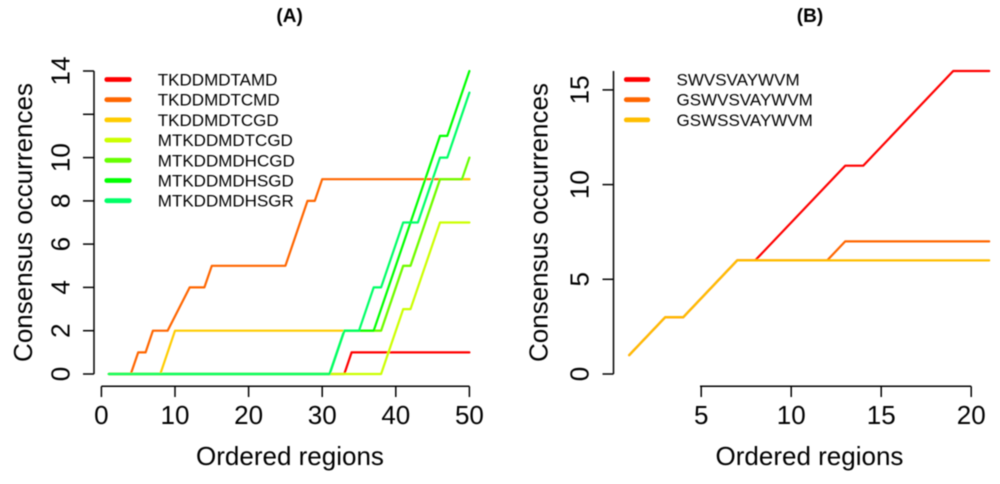 The height and width of the screenshot is (484, 1000). Describe the element at coordinates (219, 100) in the screenshot. I see `svg-text: TKDDMDTCMD` at that location.